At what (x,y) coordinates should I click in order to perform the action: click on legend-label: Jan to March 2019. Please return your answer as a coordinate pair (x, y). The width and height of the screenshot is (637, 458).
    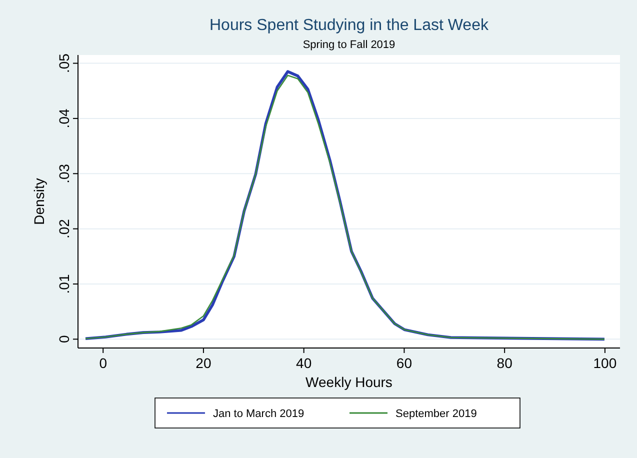
    Looking at the image, I should click on (258, 414).